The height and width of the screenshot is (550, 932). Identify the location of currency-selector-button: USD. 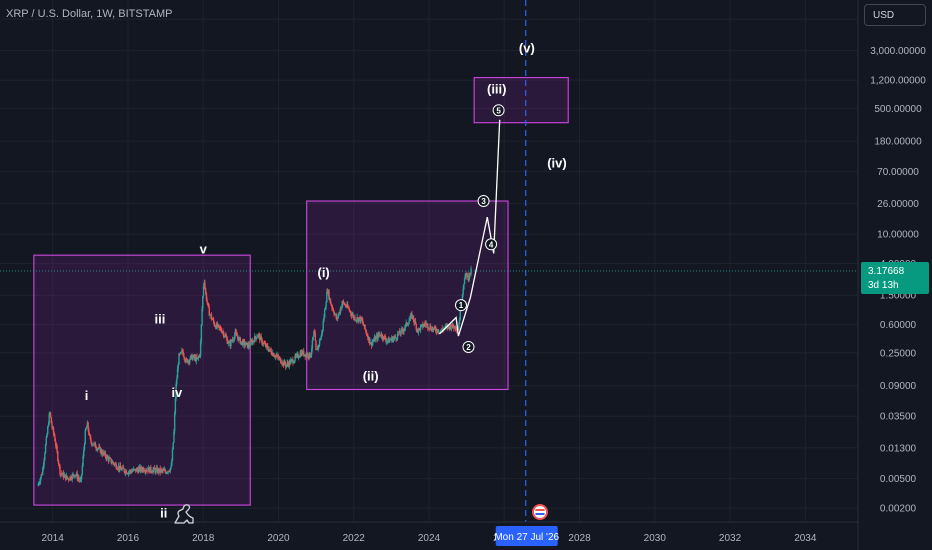
(895, 15).